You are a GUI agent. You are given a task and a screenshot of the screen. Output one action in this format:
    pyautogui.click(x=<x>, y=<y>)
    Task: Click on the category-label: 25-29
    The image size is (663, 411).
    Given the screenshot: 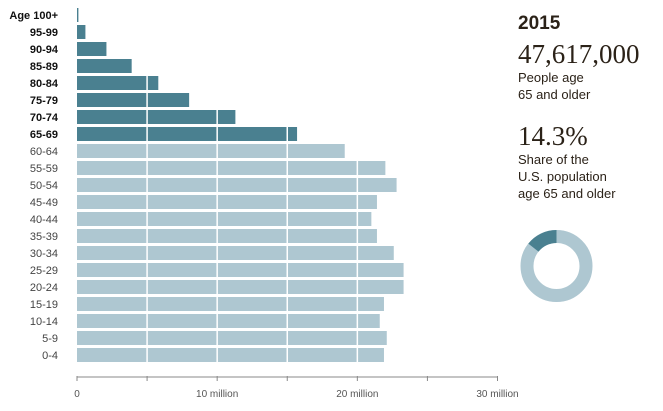 What is the action you would take?
    pyautogui.click(x=44, y=271)
    